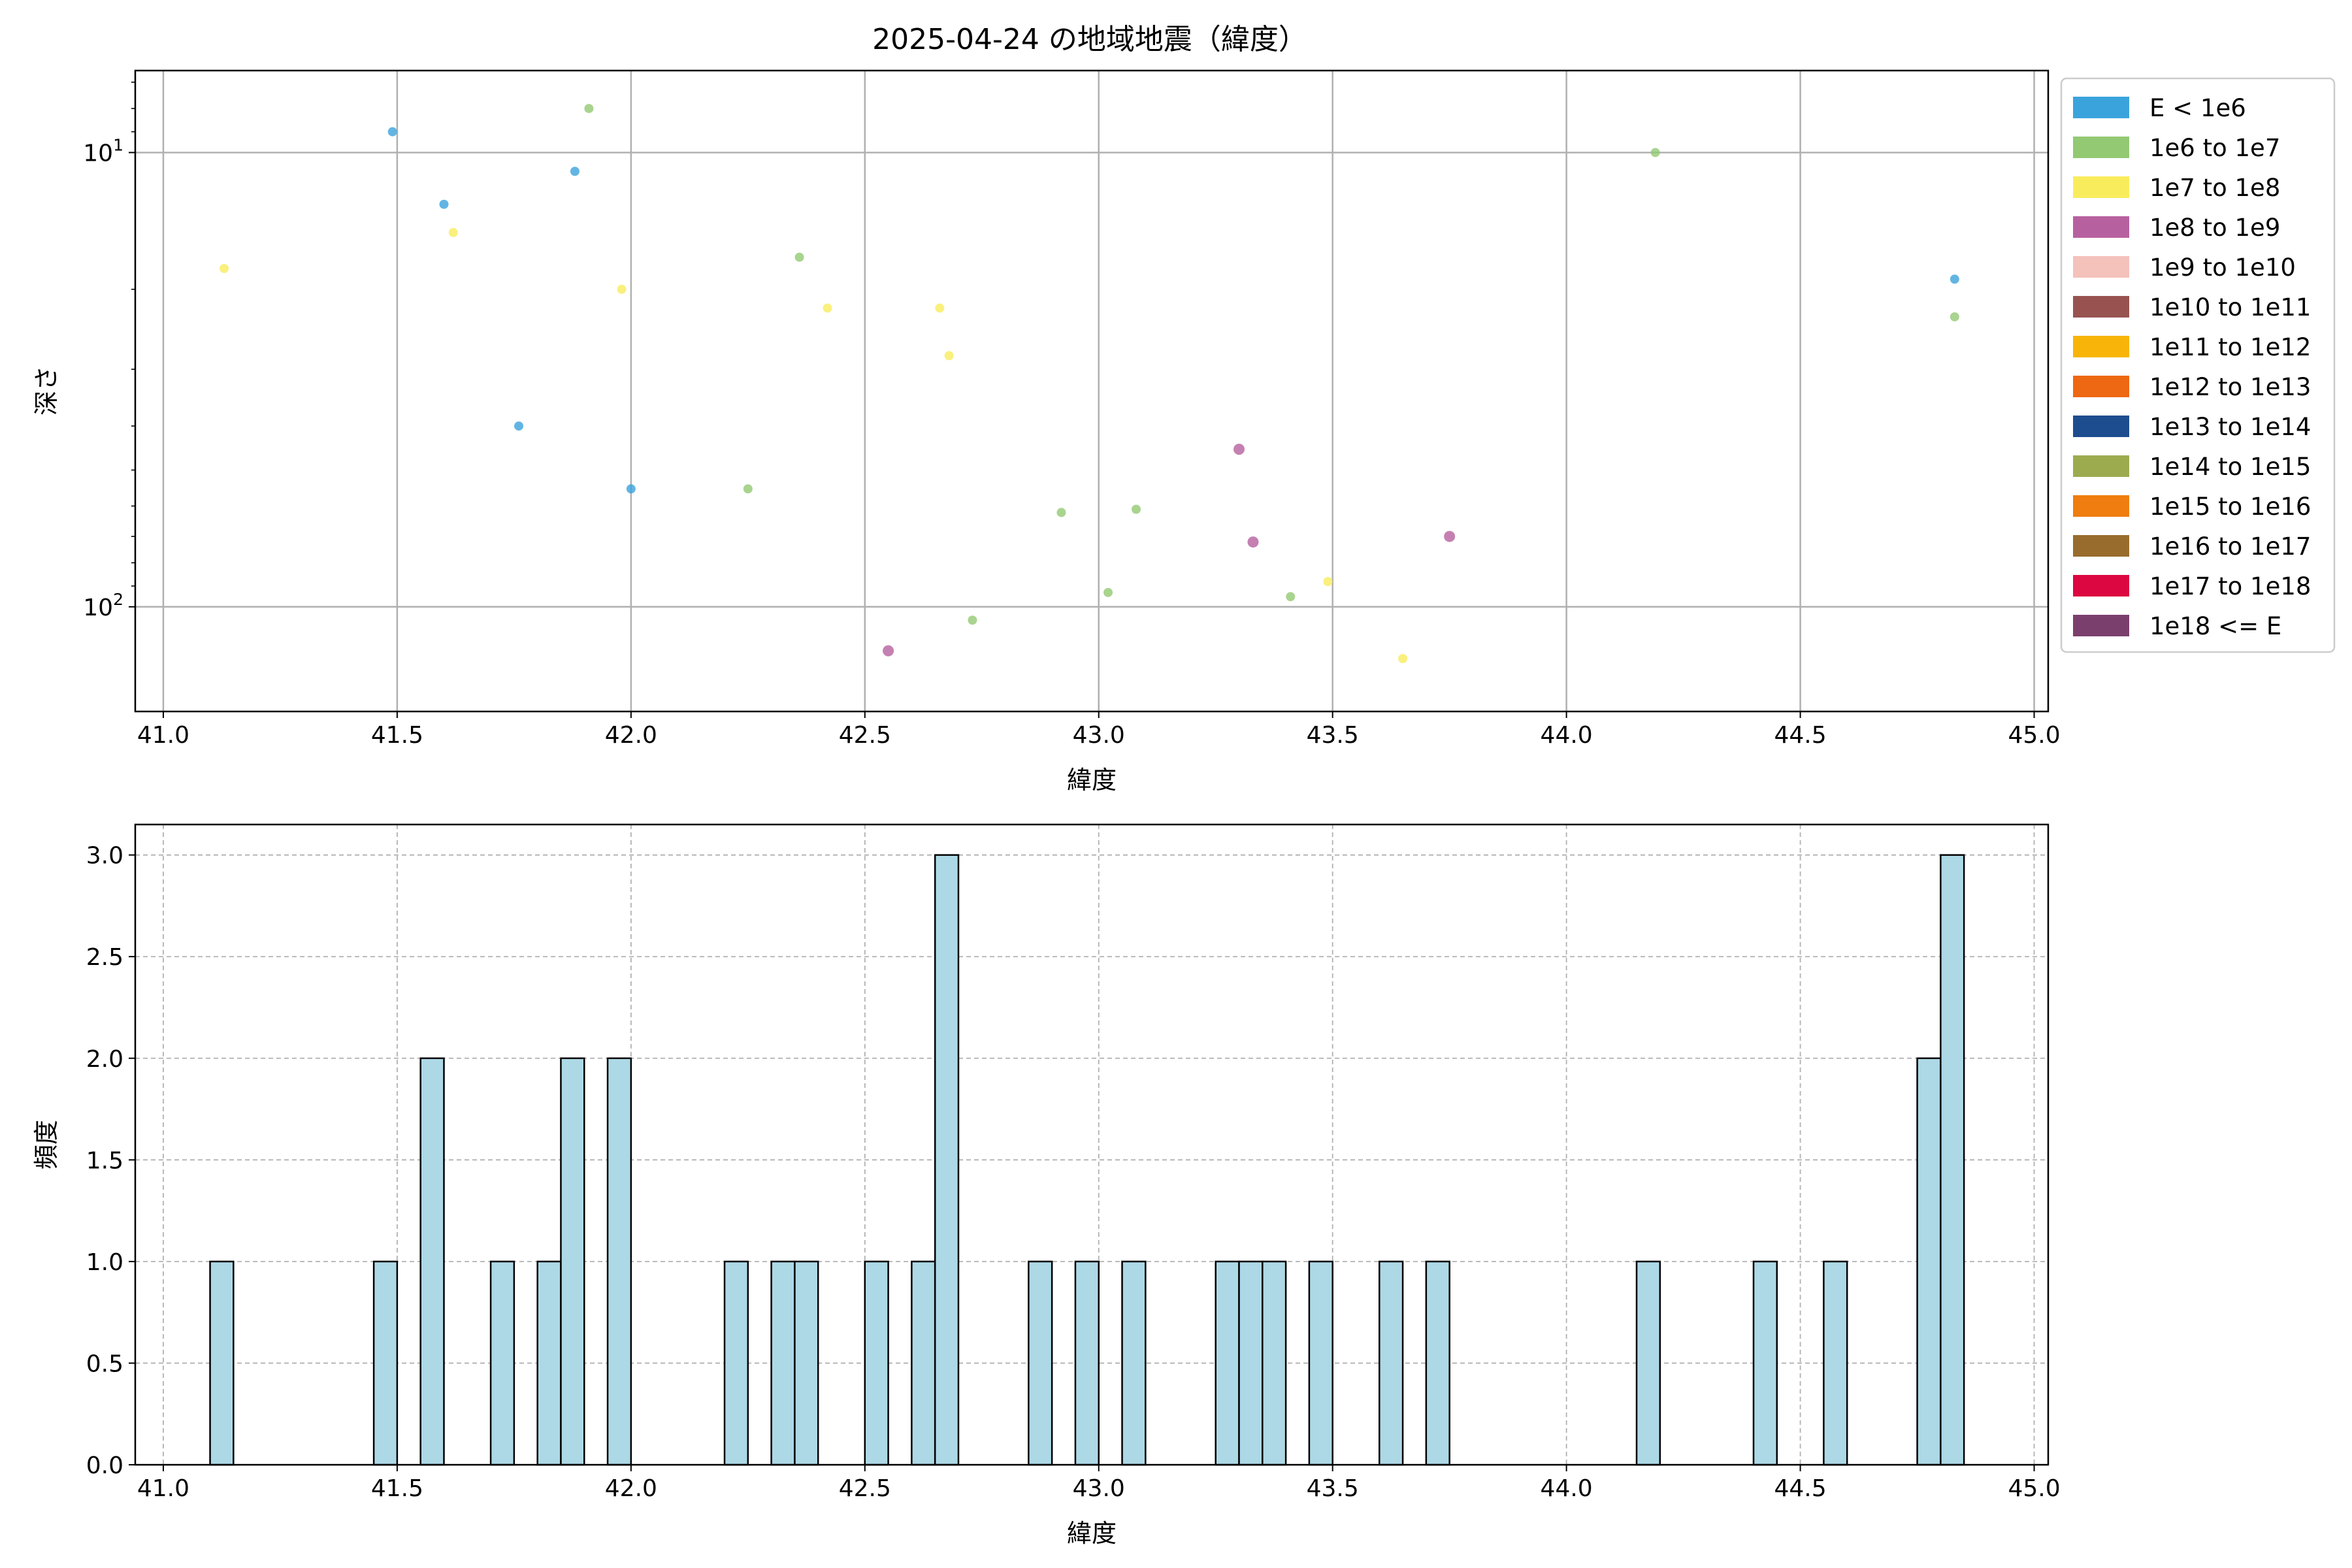 The width and height of the screenshot is (2352, 1568). I want to click on legend-label: 1e11 to 1e12, so click(2230, 347).